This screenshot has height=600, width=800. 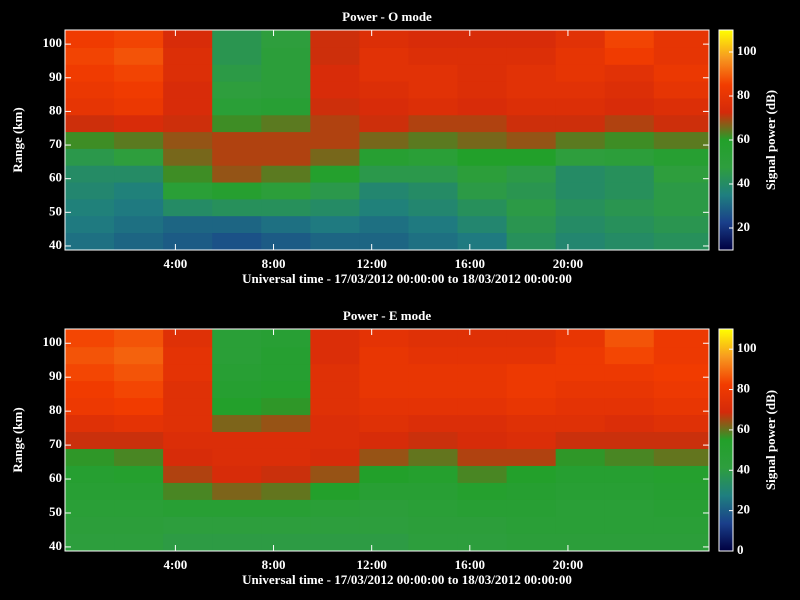 What do you see at coordinates (175, 263) in the screenshot?
I see `x-tick-label: 4:00` at bounding box center [175, 263].